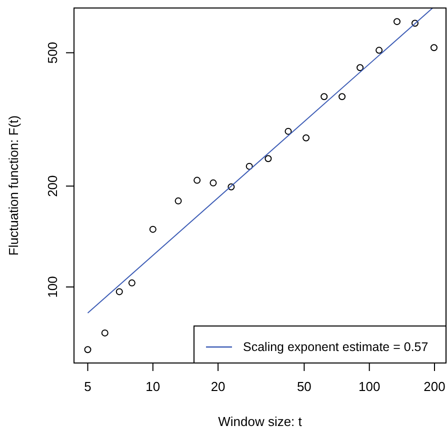 The image size is (447, 437). What do you see at coordinates (335, 347) in the screenshot?
I see `legend-label: Scaling exponent estimate = 0.57` at bounding box center [335, 347].